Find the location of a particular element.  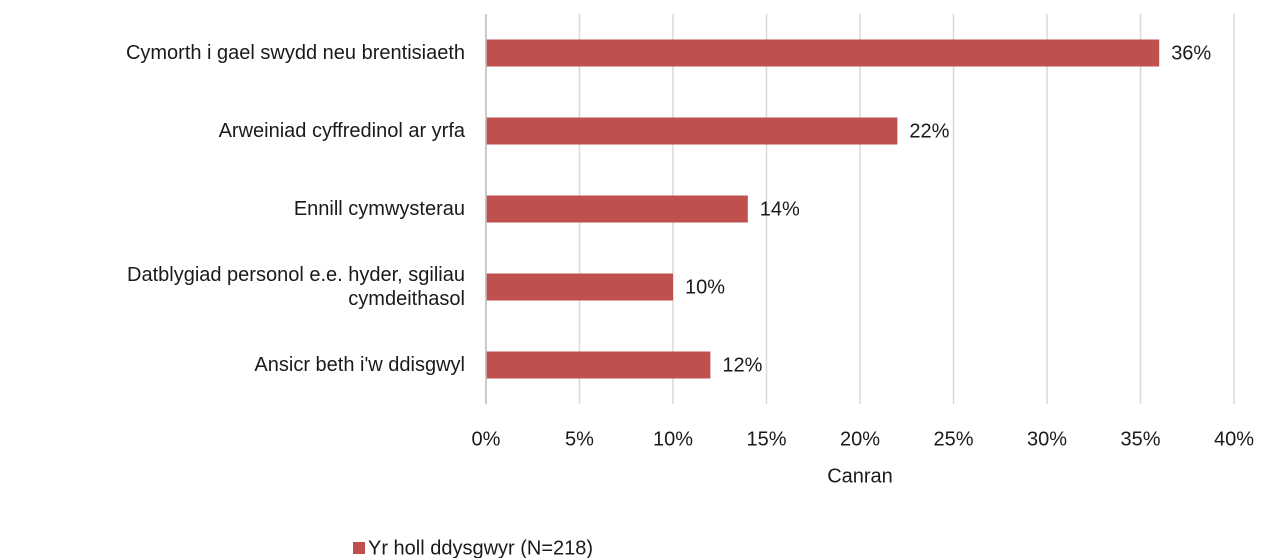

data-label: 12% is located at coordinates (742, 365).